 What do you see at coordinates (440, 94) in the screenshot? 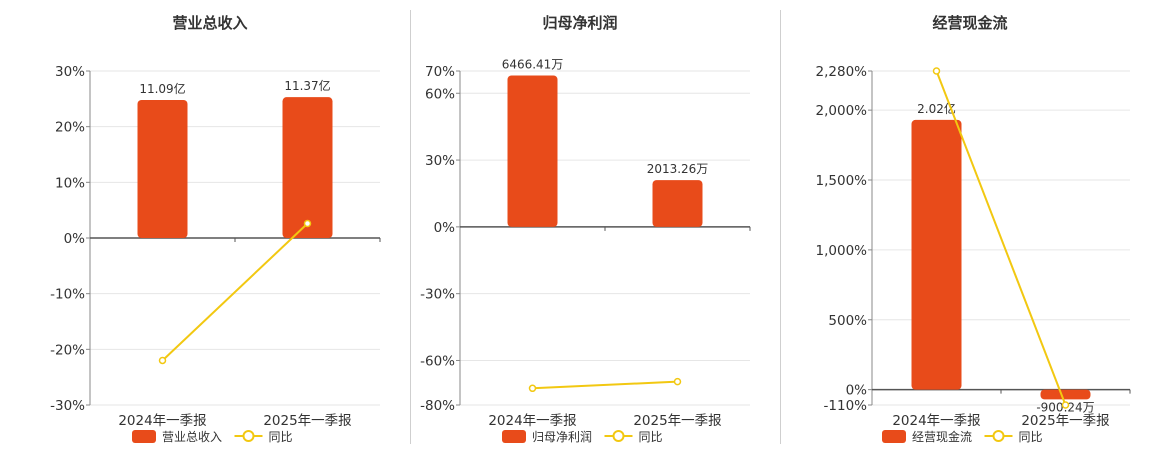
I see `y-tick-label: 60%` at bounding box center [440, 94].